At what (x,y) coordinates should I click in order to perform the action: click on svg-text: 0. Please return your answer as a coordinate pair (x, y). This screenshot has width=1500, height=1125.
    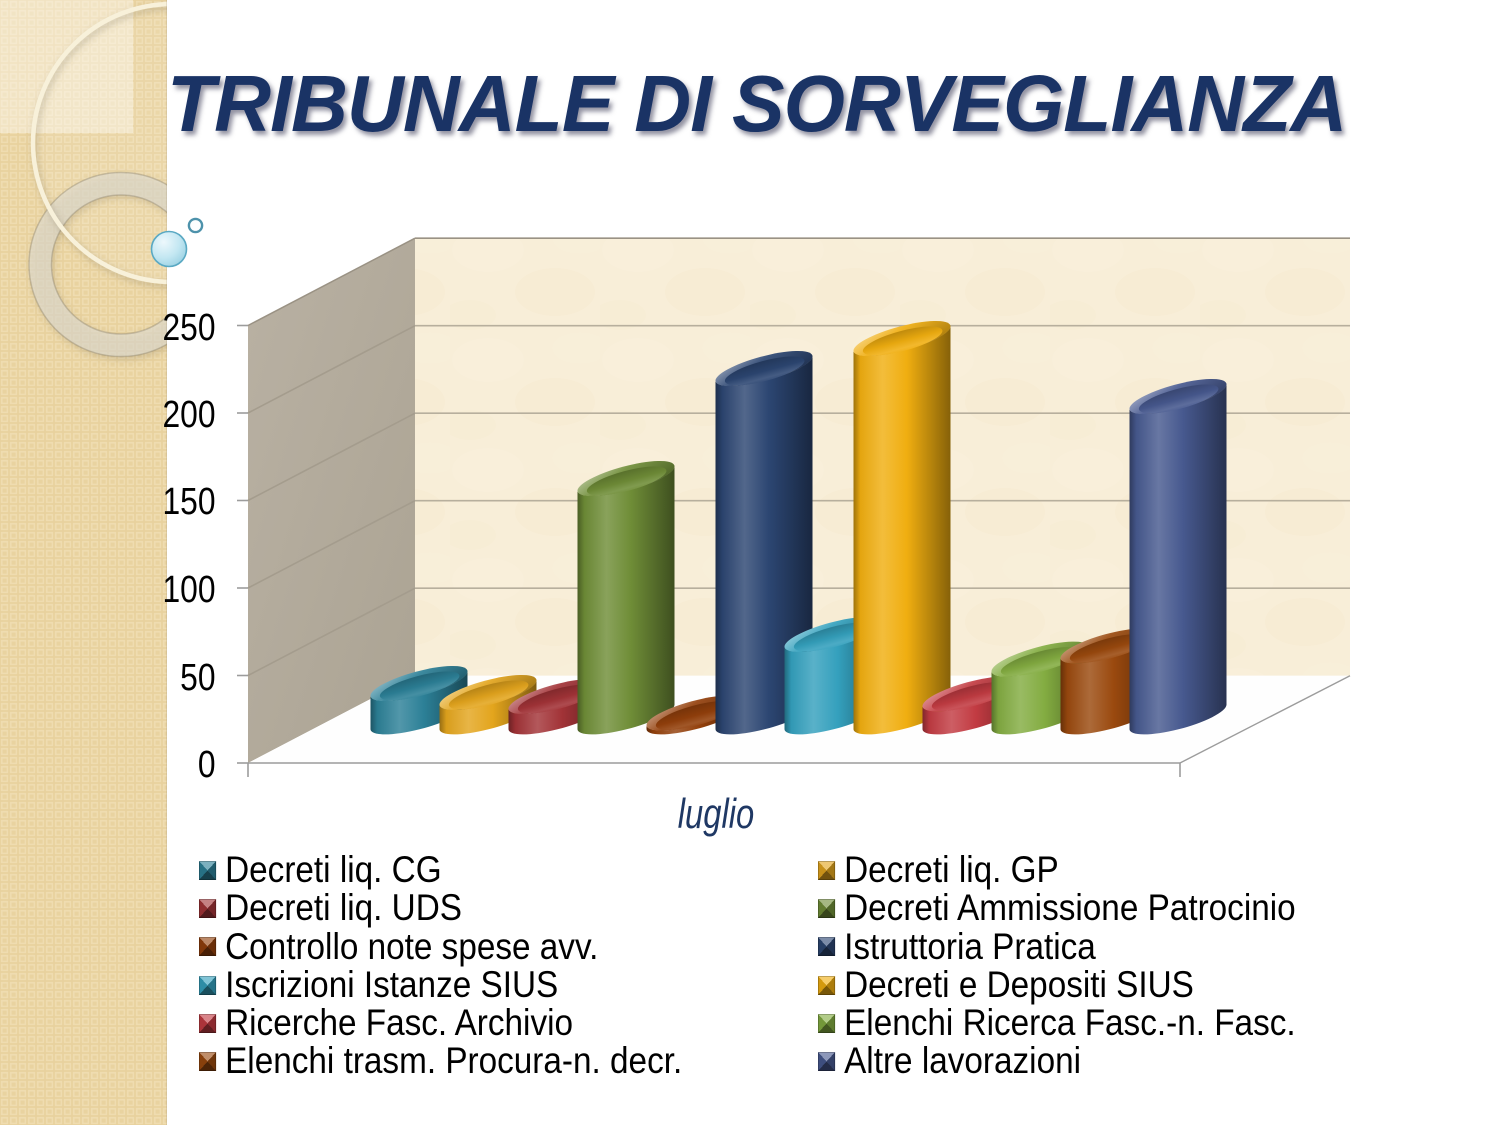
    Looking at the image, I should click on (207, 764).